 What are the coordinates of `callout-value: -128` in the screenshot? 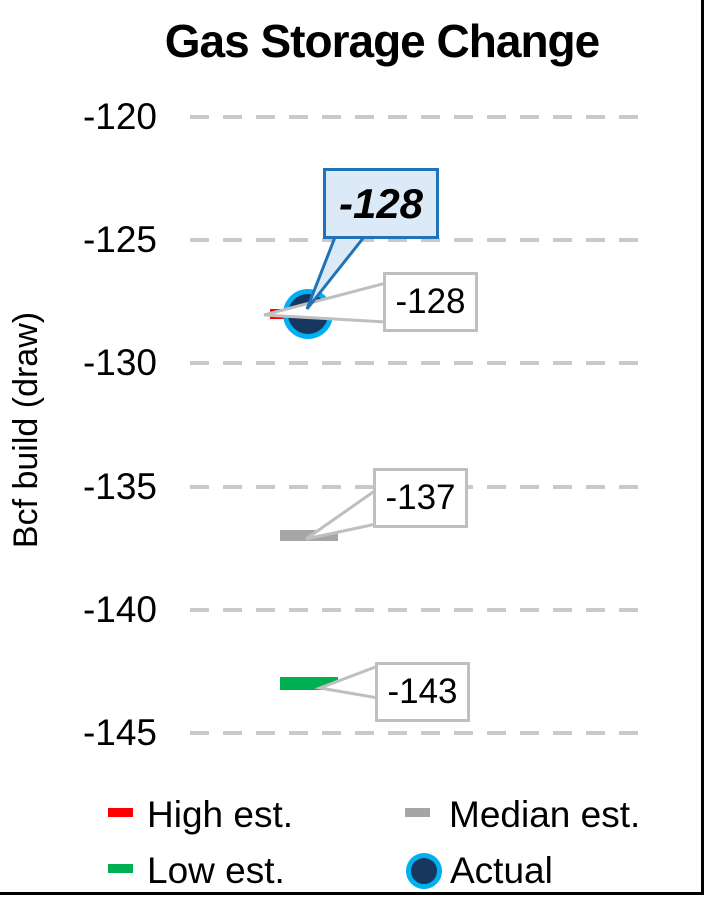 It's located at (381, 203).